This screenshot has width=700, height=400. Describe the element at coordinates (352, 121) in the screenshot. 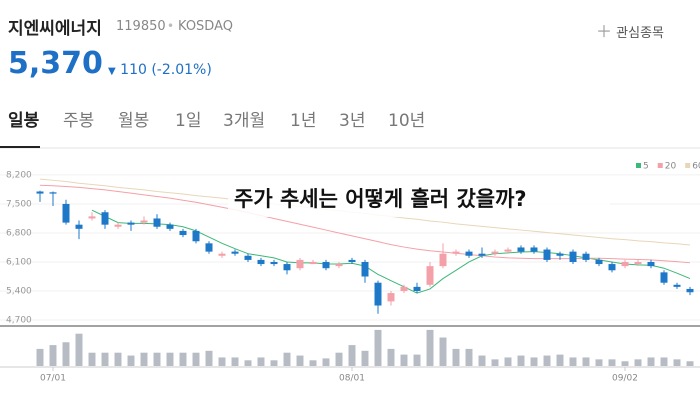

I see `tab: 3년` at that location.